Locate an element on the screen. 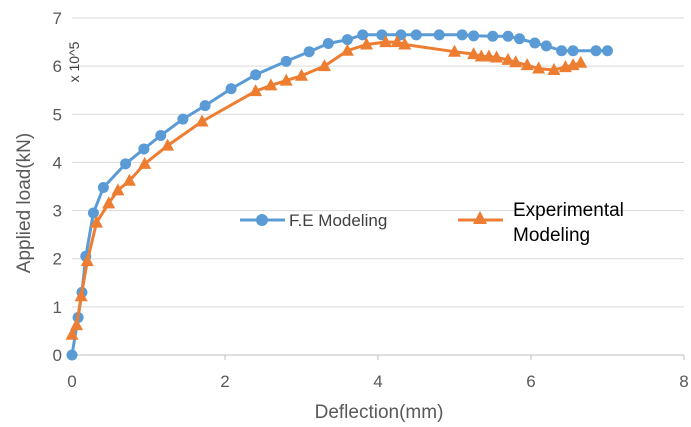 The image size is (691, 427). legend-marker-exp is located at coordinates (480, 217).